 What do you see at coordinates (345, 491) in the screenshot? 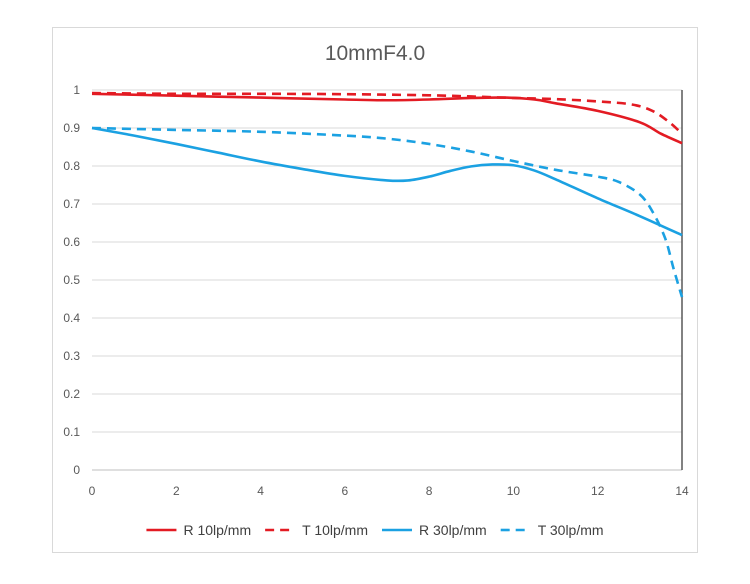
I see `x-tick-label-3: 6` at bounding box center [345, 491].